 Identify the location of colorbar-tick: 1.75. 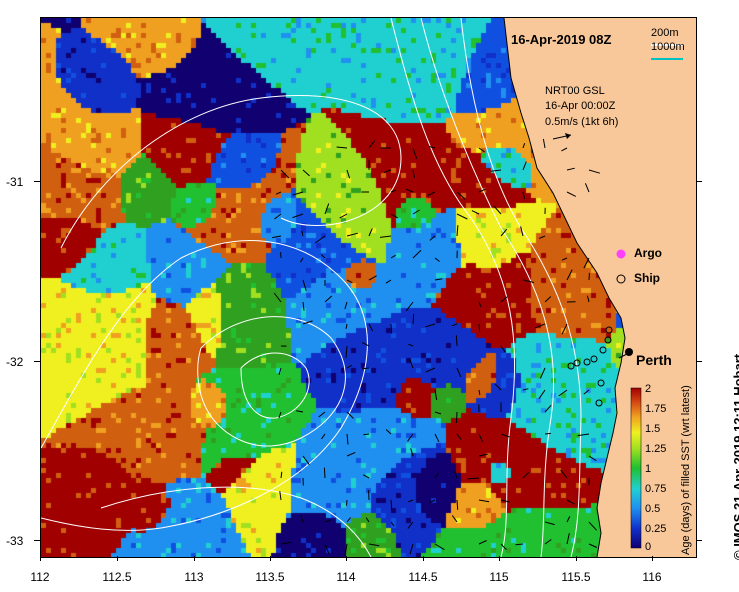
(656, 409).